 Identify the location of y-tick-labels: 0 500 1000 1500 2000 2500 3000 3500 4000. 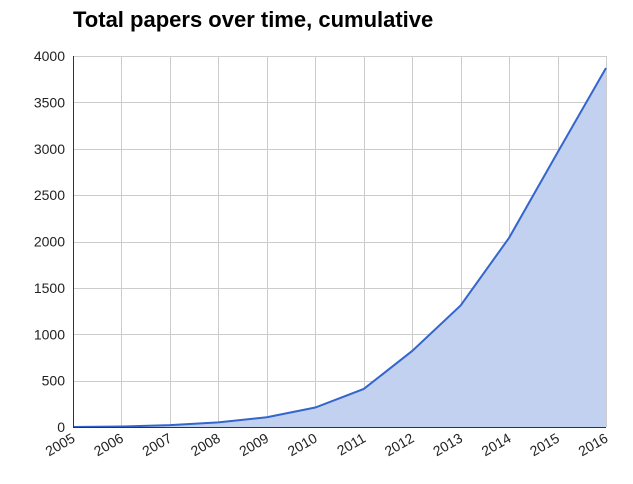
(49, 241).